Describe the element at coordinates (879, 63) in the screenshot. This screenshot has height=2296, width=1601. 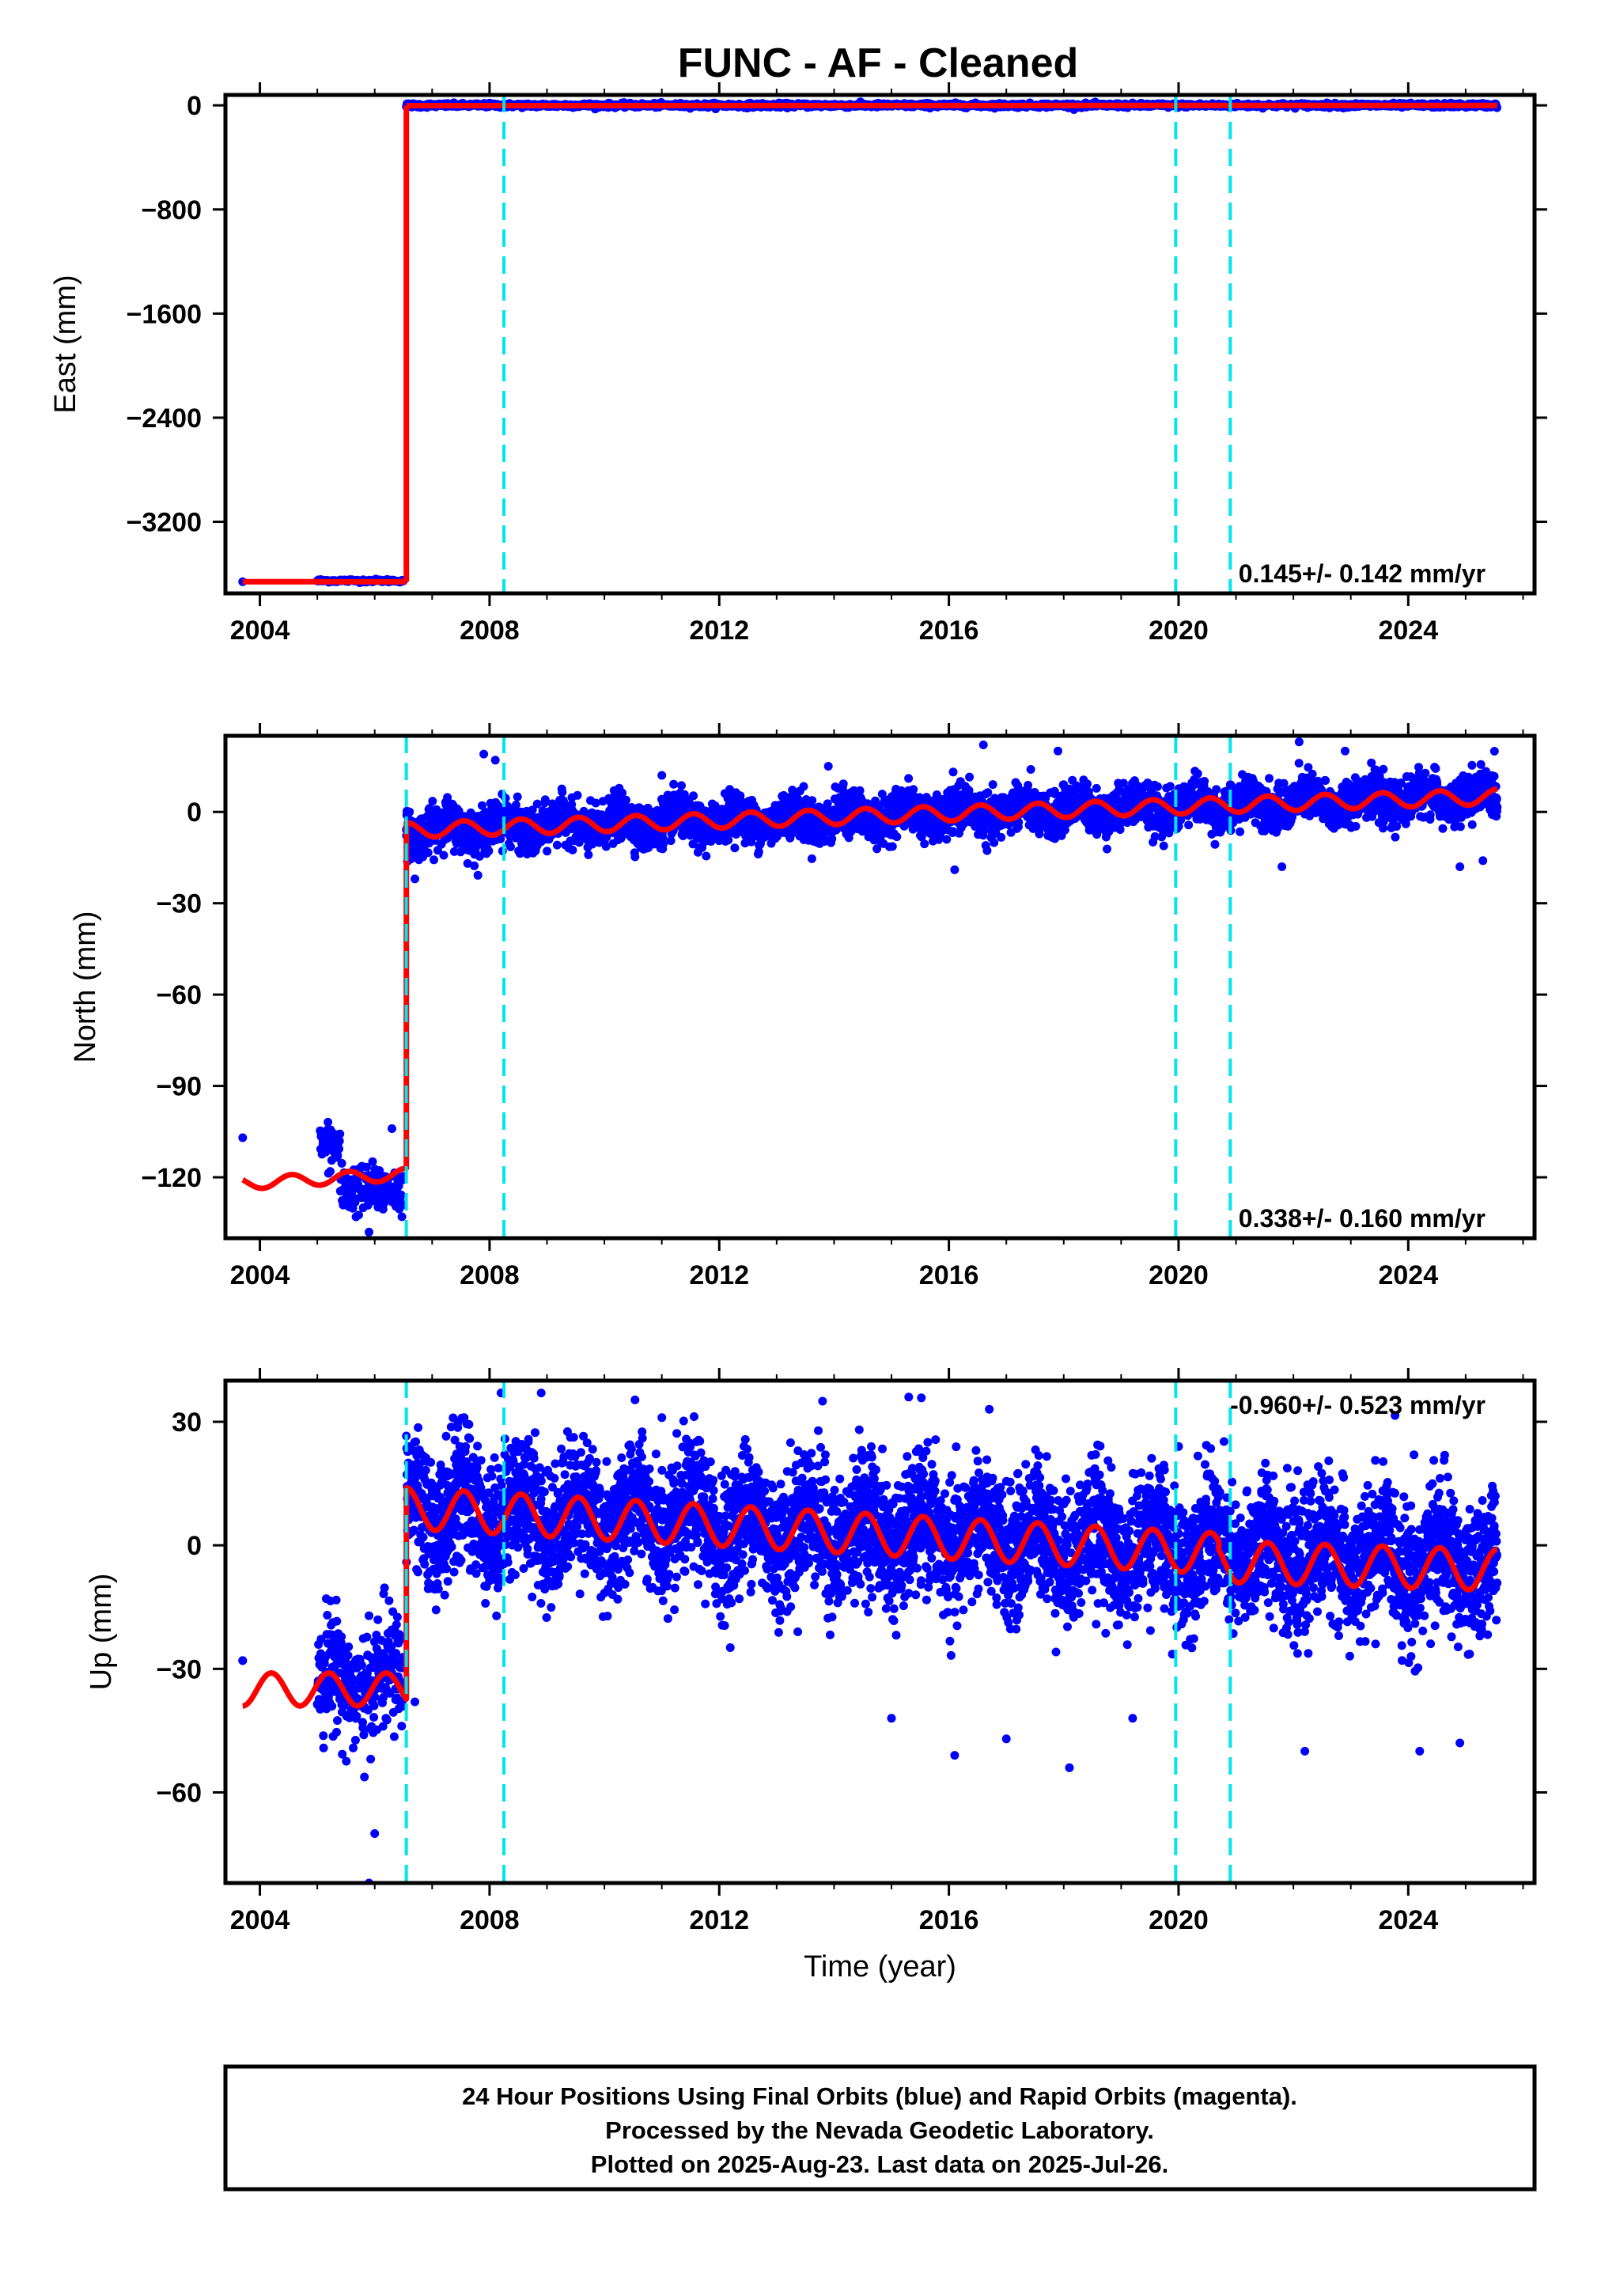
I see `figure-title: FUNC - AF - Cleaned` at that location.